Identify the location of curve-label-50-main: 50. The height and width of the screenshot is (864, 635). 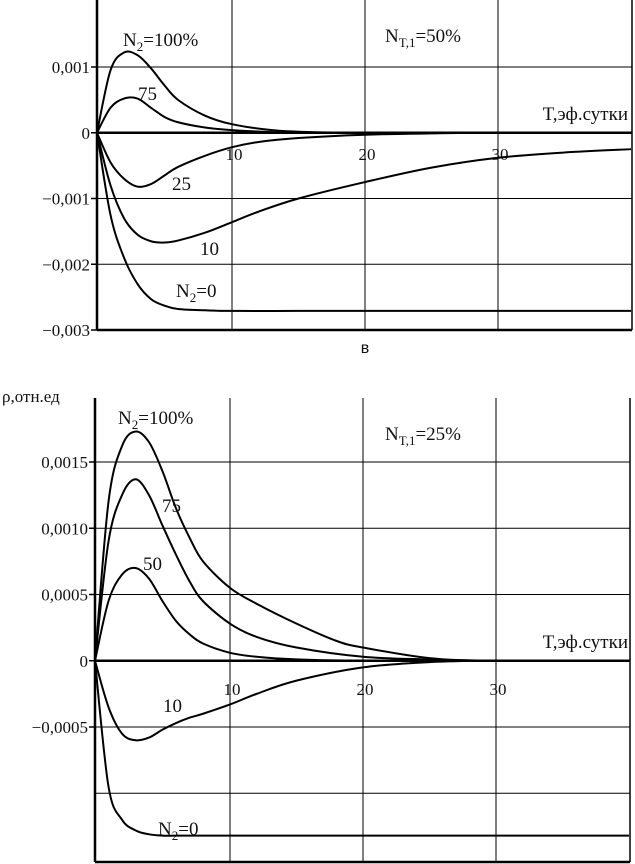
(152, 564).